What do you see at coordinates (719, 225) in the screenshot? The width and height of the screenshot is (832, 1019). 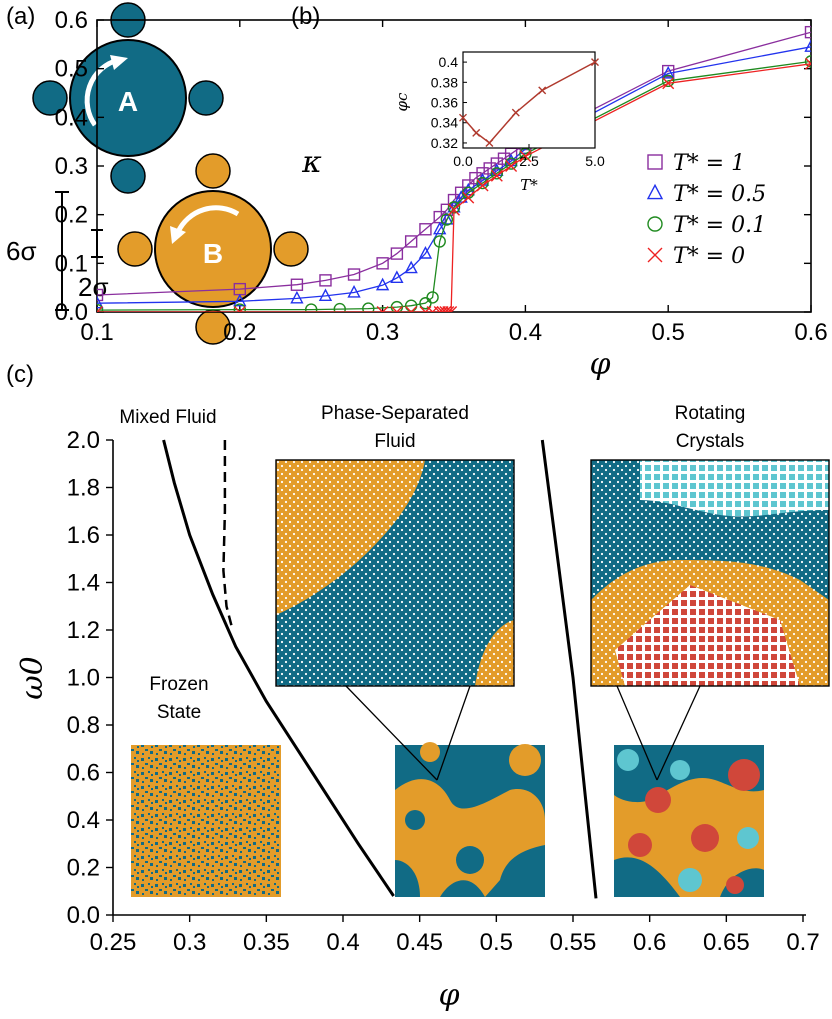 I see `legend-entry: T* = 0.1` at bounding box center [719, 225].